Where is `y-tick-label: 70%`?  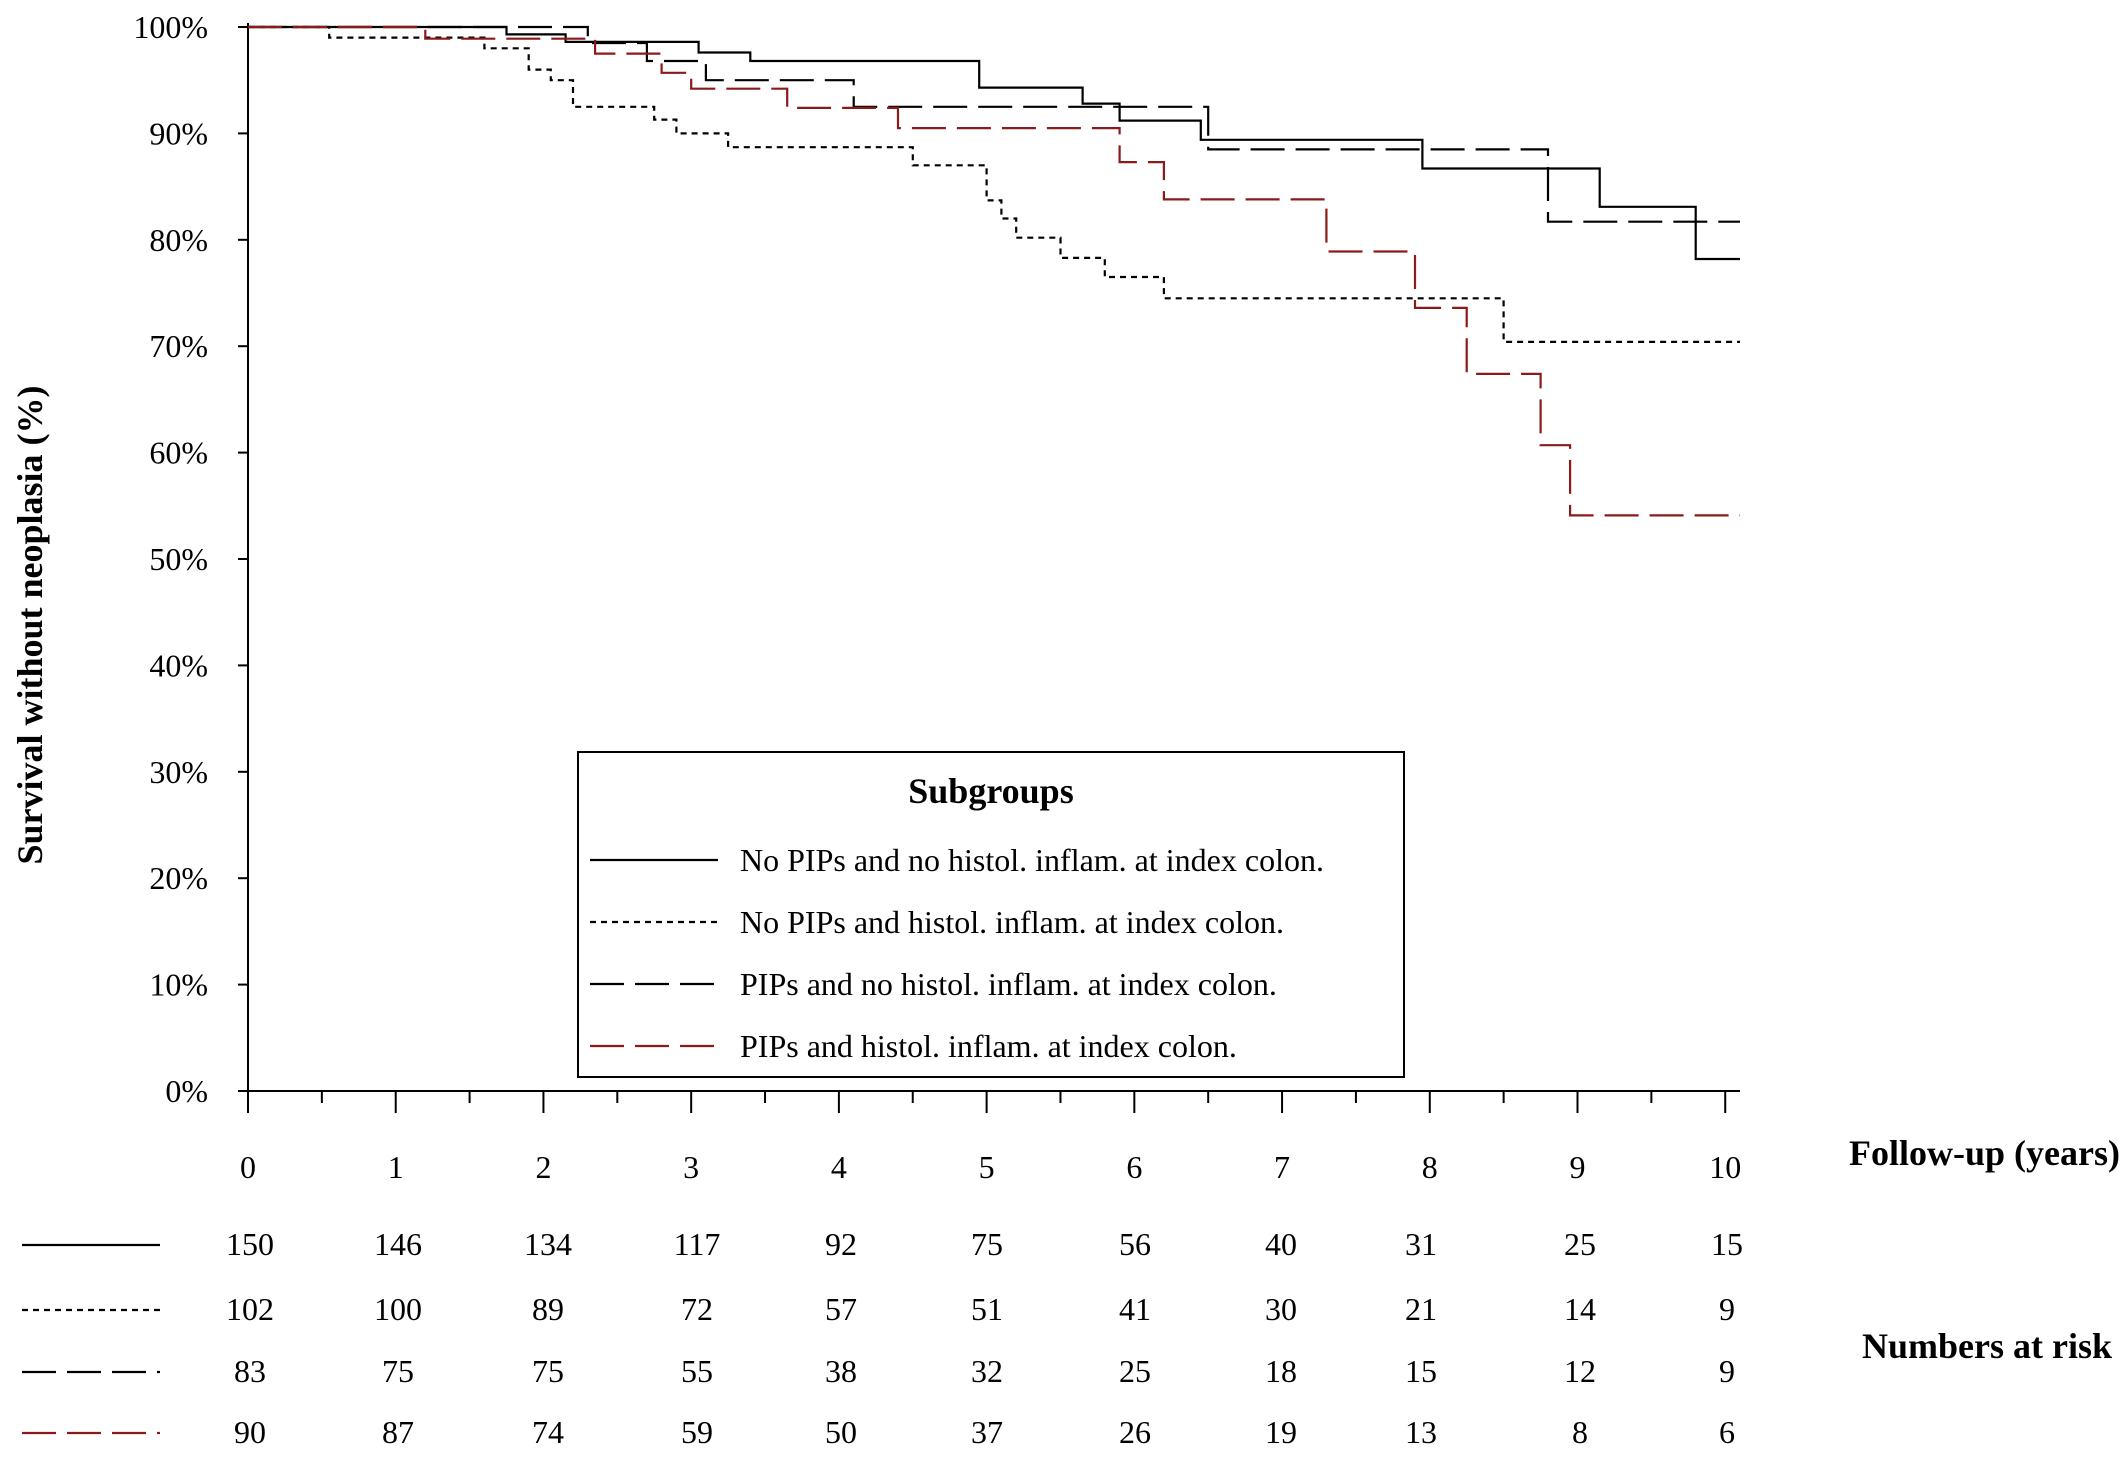
y-tick-label: 70% is located at coordinates (178, 346).